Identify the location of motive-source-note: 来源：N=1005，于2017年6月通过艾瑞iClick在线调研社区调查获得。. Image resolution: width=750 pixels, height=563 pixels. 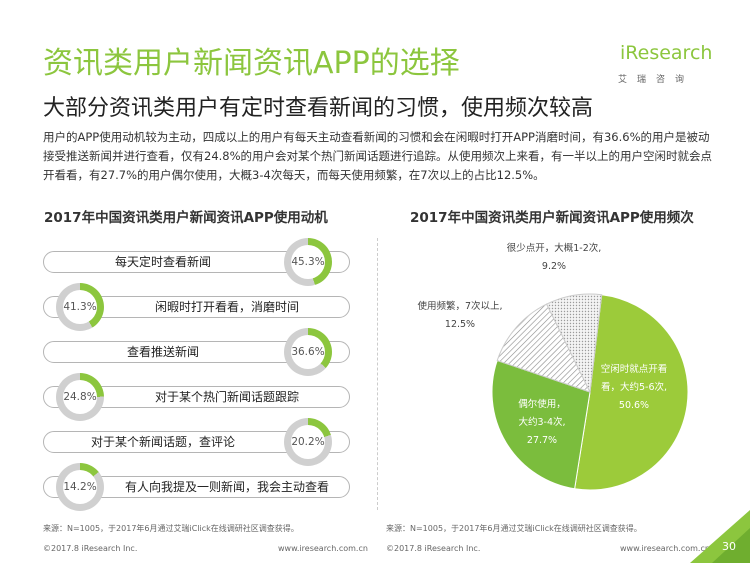
(171, 528).